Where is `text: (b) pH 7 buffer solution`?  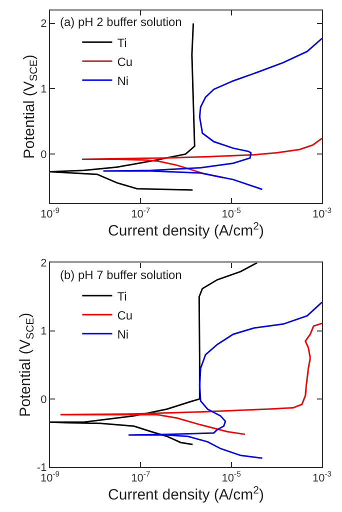
text: (b) pH 7 buffer solution is located at coordinates (121, 275).